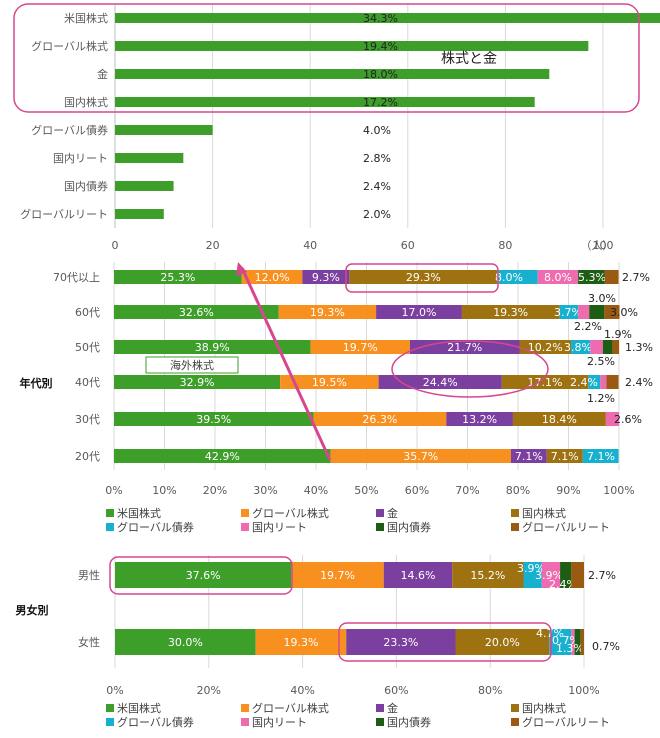 The height and width of the screenshot is (738, 660). I want to click on data-label: 13.2%, so click(479, 419).